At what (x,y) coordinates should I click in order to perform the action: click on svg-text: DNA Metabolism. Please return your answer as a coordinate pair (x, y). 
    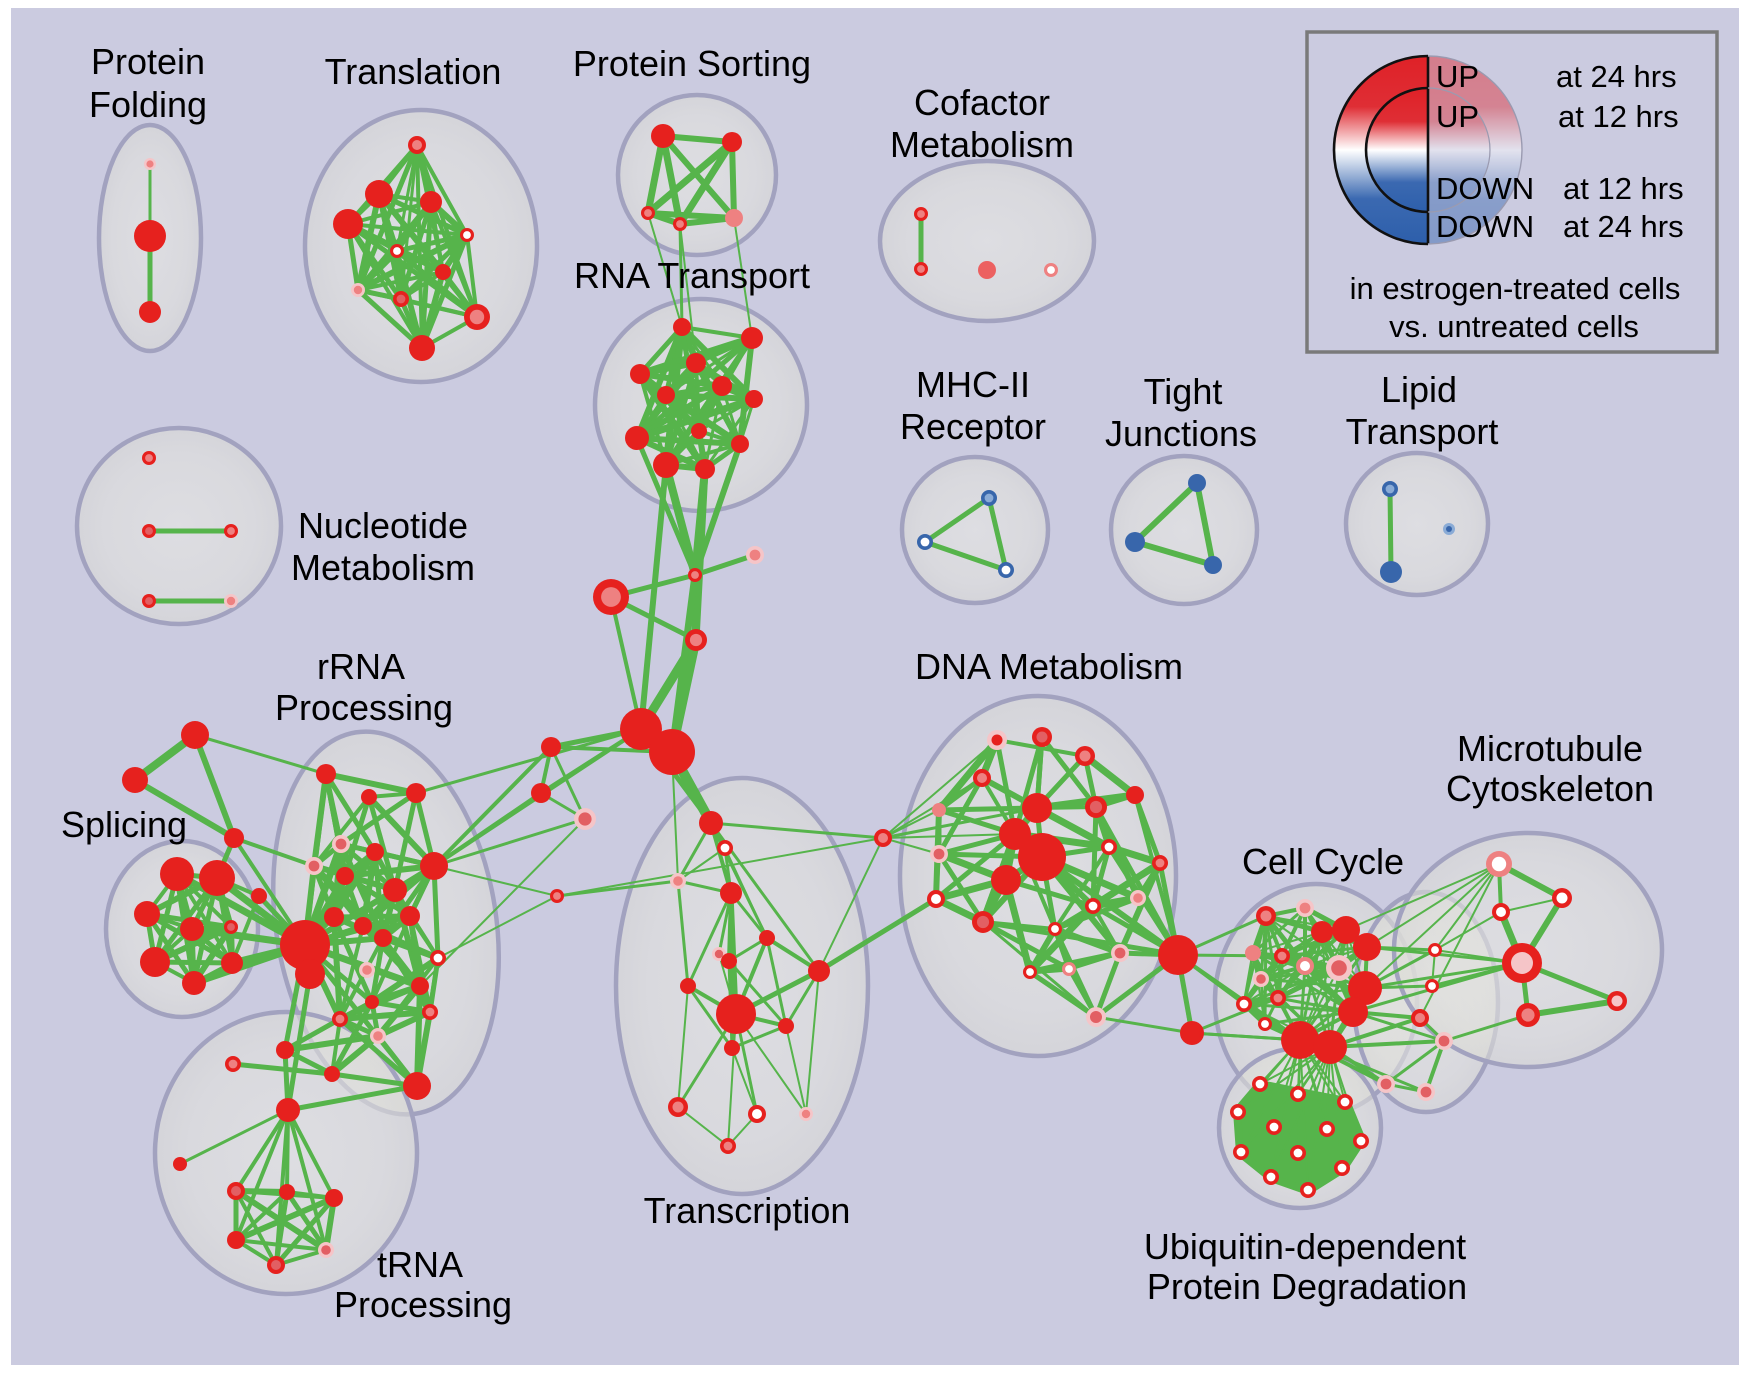
    Looking at the image, I should click on (1049, 666).